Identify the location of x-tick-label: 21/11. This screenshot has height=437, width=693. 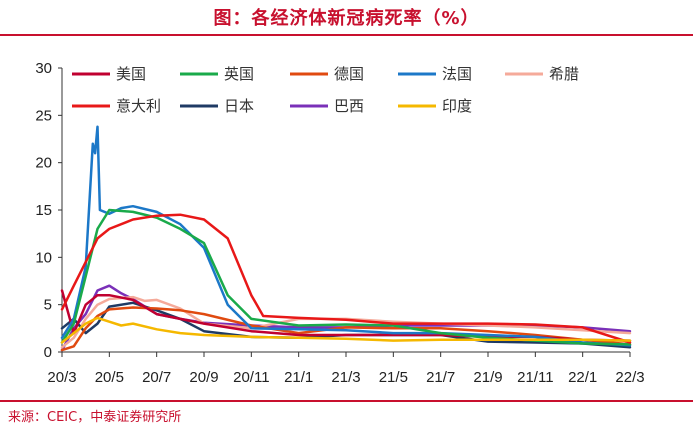
(535, 377).